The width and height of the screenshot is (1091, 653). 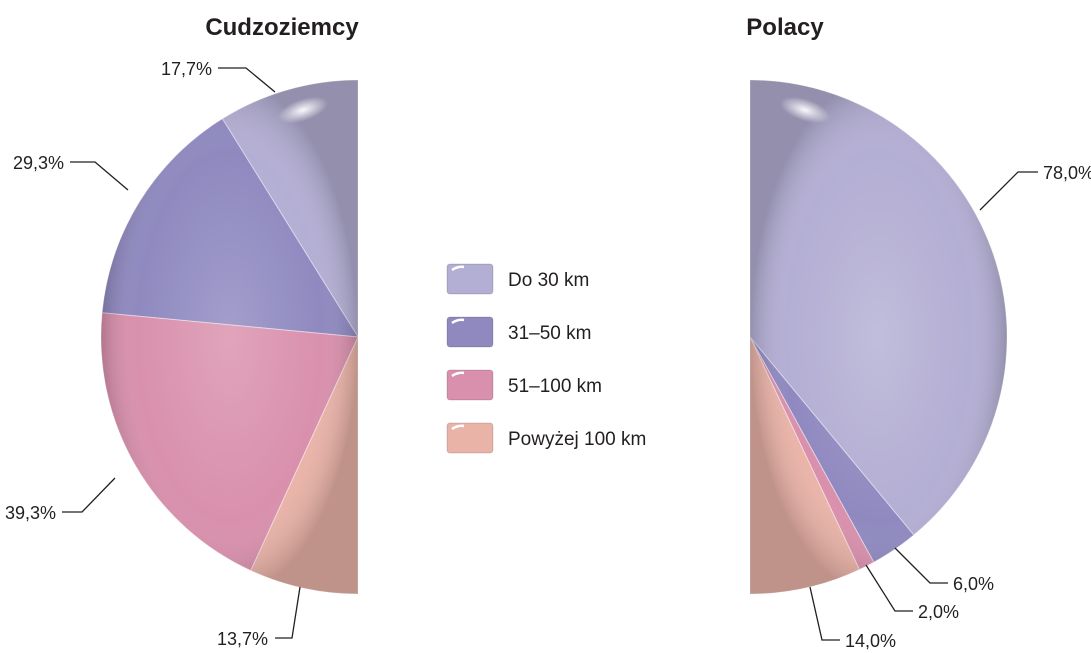 What do you see at coordinates (548, 280) in the screenshot?
I see `legend-label-do-30-km: Do 30 km` at bounding box center [548, 280].